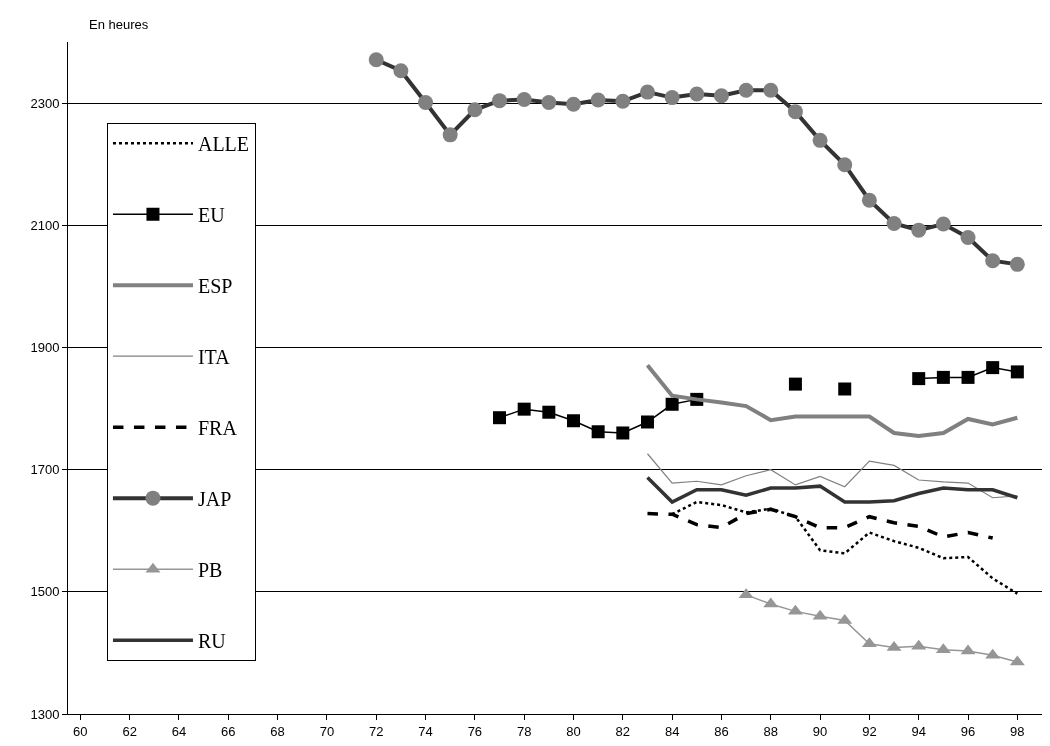 The height and width of the screenshot is (746, 1050). Describe the element at coordinates (524, 731) in the screenshot. I see `x-tick-label: 78` at that location.